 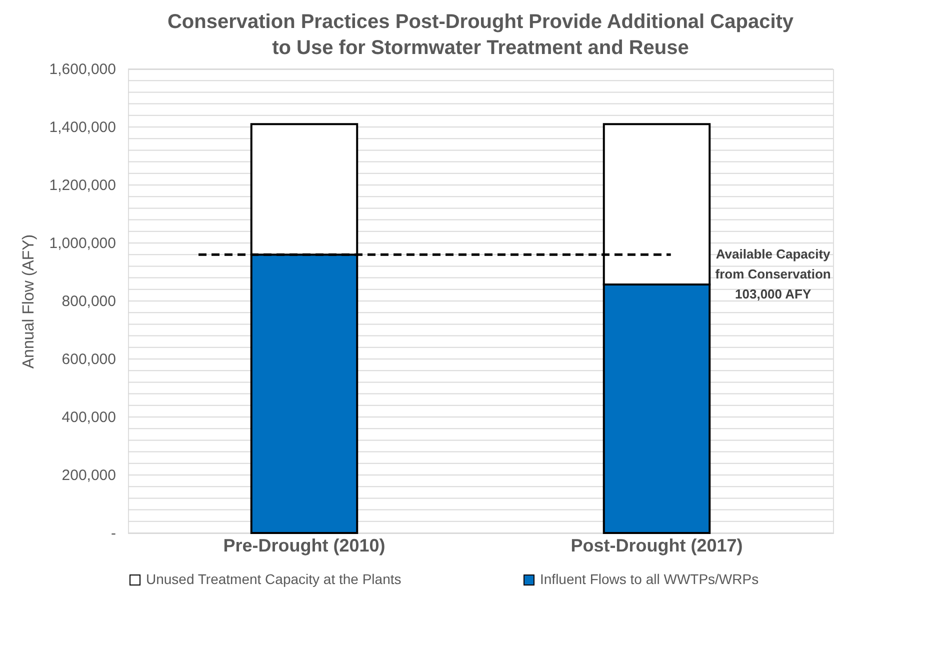 What do you see at coordinates (82, 69) in the screenshot?
I see `y-tick-label: 1,600,000` at bounding box center [82, 69].